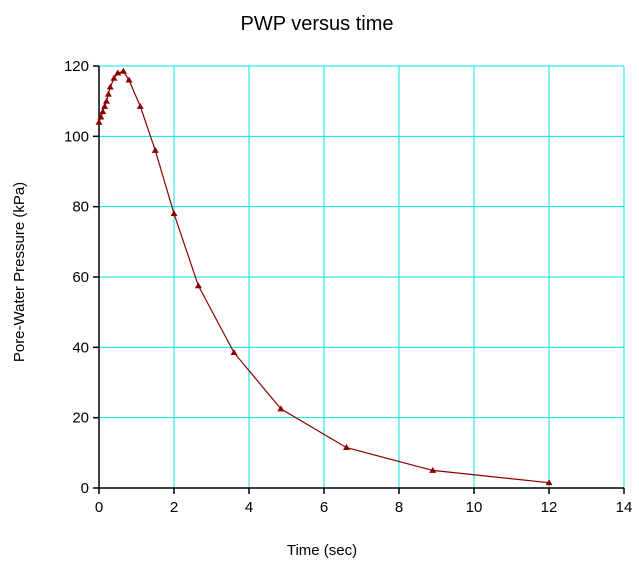 Image resolution: width=639 pixels, height=565 pixels. I want to click on y-tick-label: 0, so click(85, 488).